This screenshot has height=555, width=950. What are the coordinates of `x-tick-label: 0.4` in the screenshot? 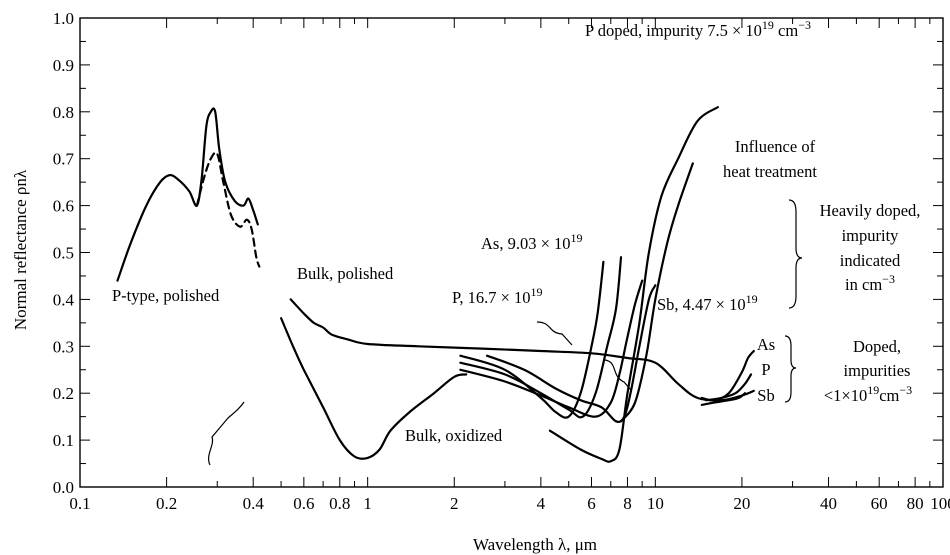 It's located at (254, 503).